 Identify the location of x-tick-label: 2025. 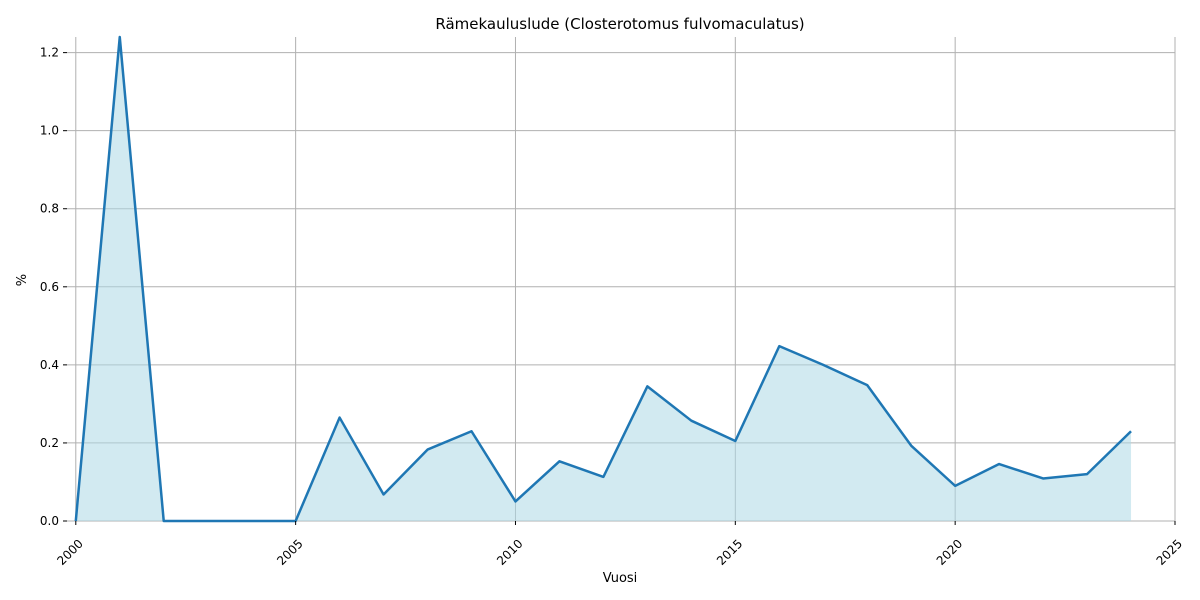
(1169, 552).